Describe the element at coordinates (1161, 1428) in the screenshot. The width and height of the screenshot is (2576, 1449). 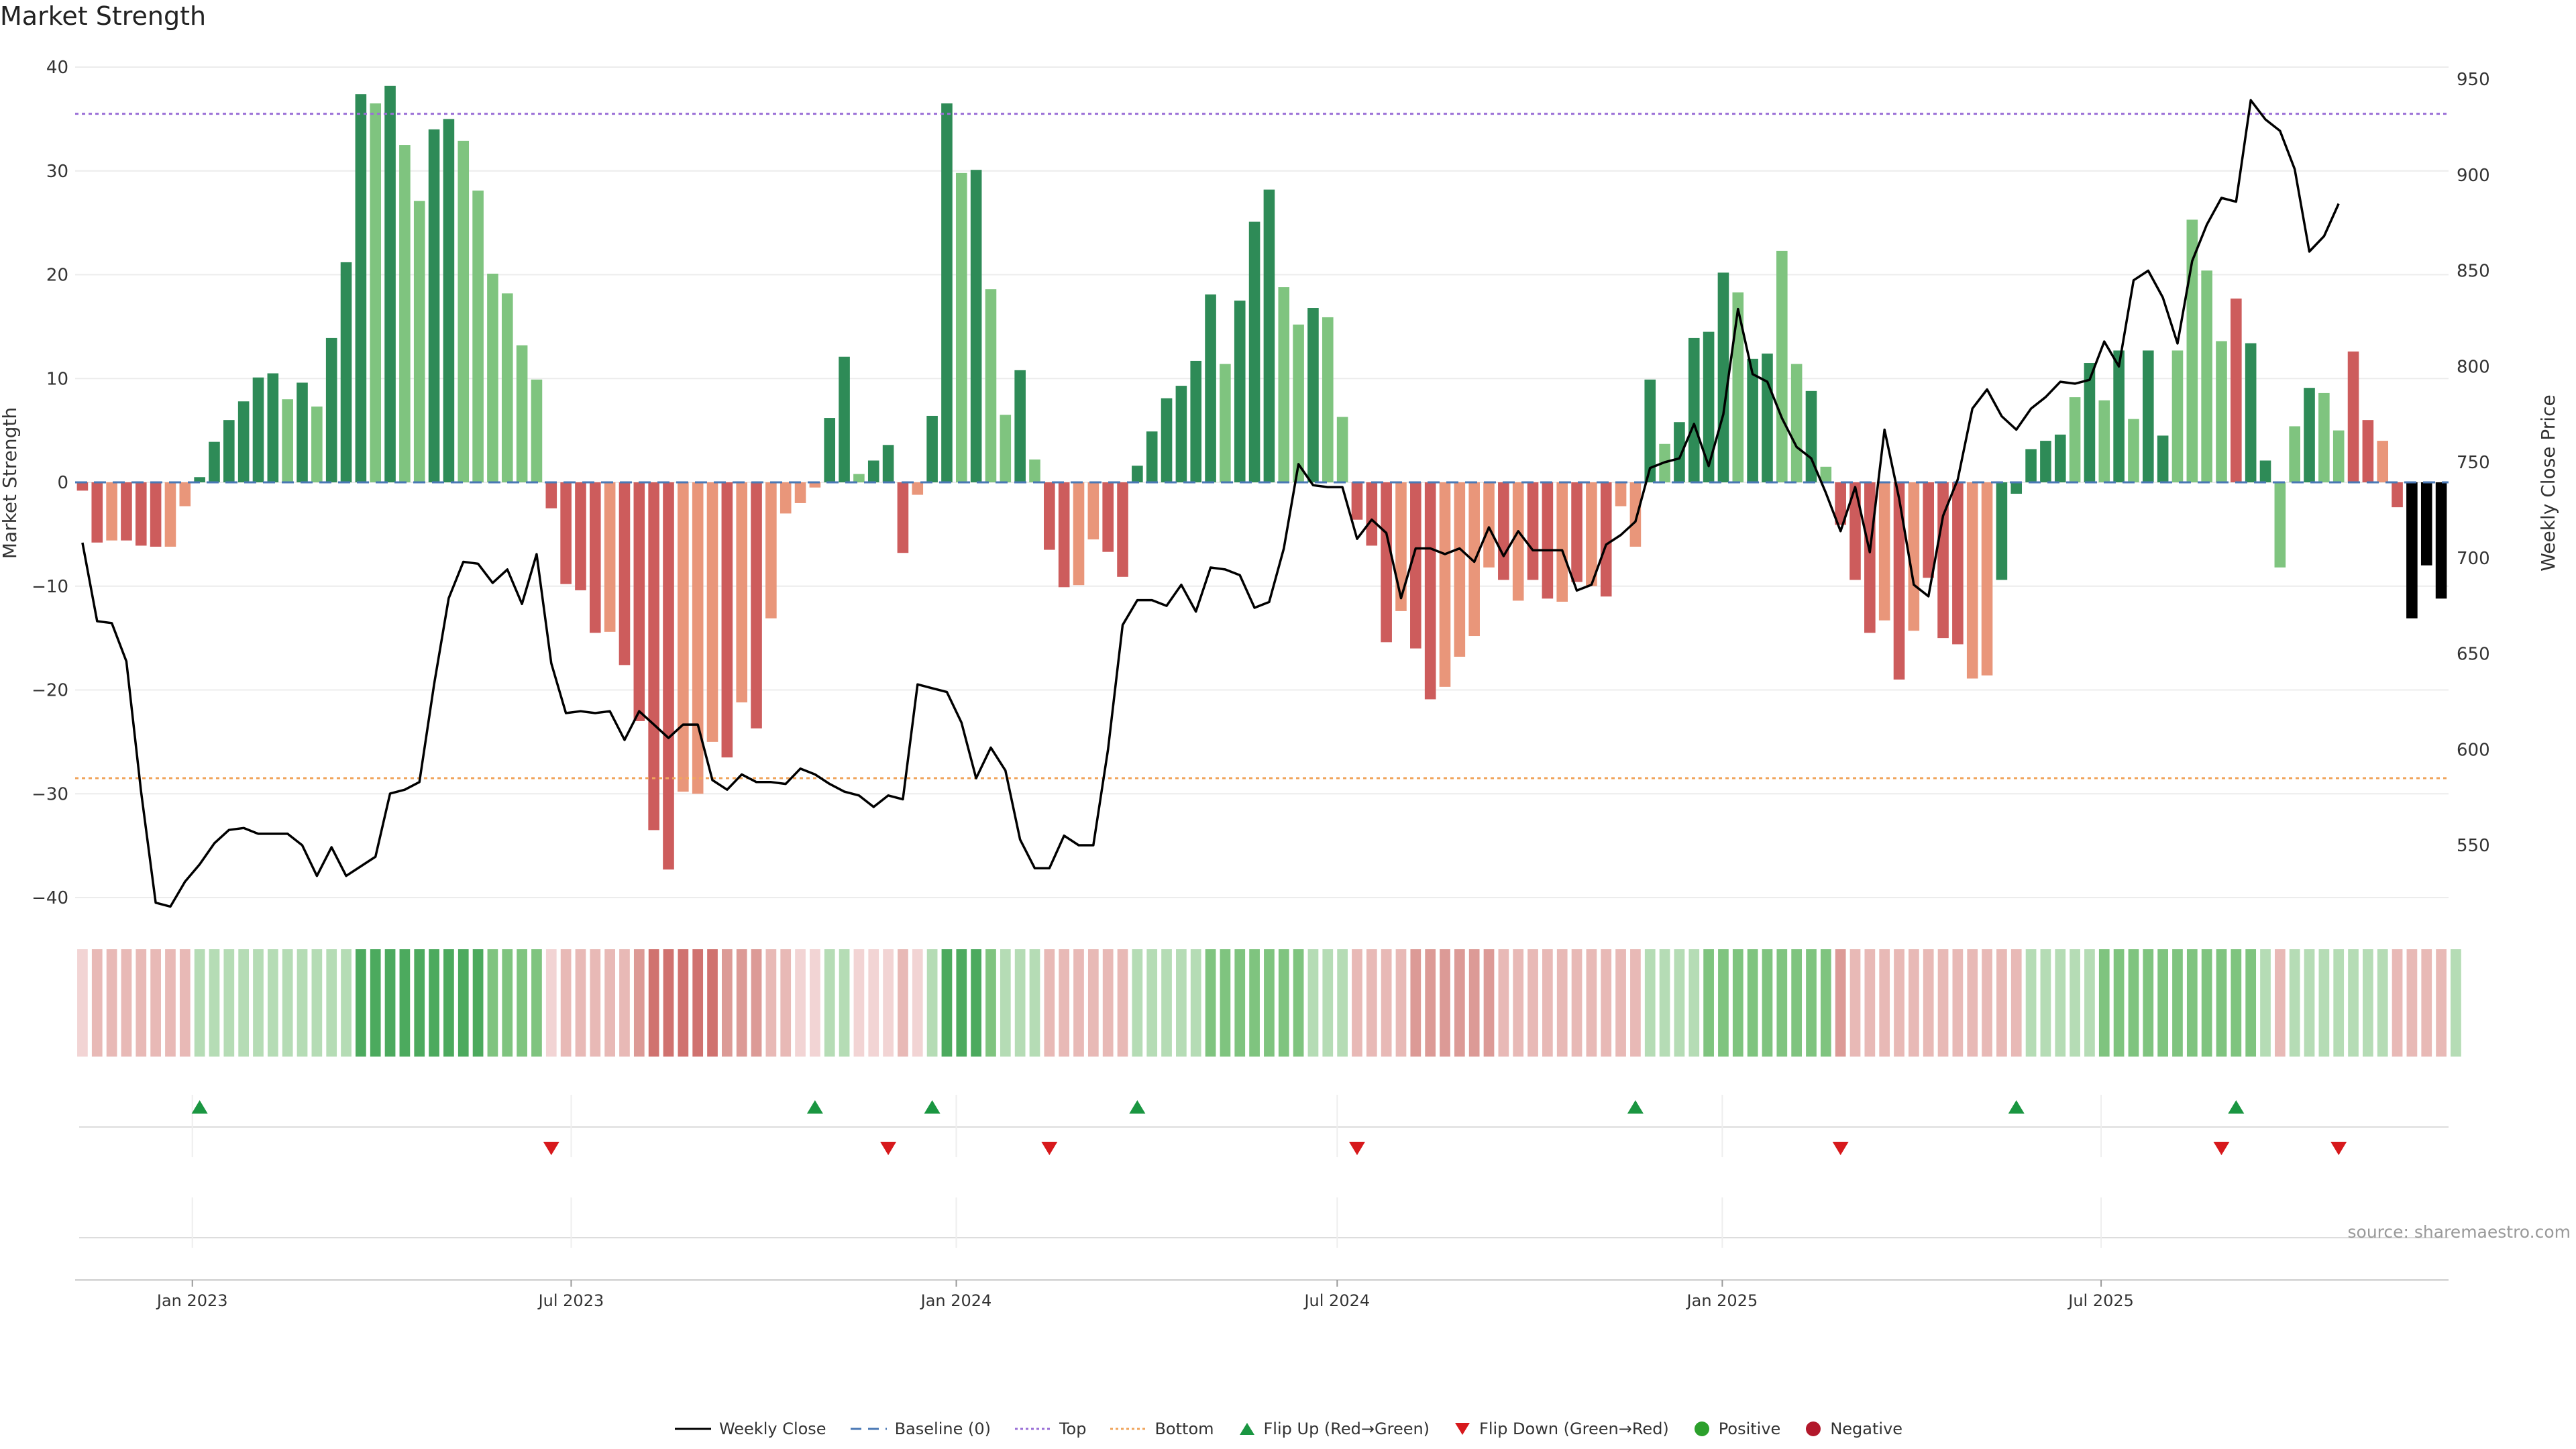
I see `legend-item: Bottom` at that location.